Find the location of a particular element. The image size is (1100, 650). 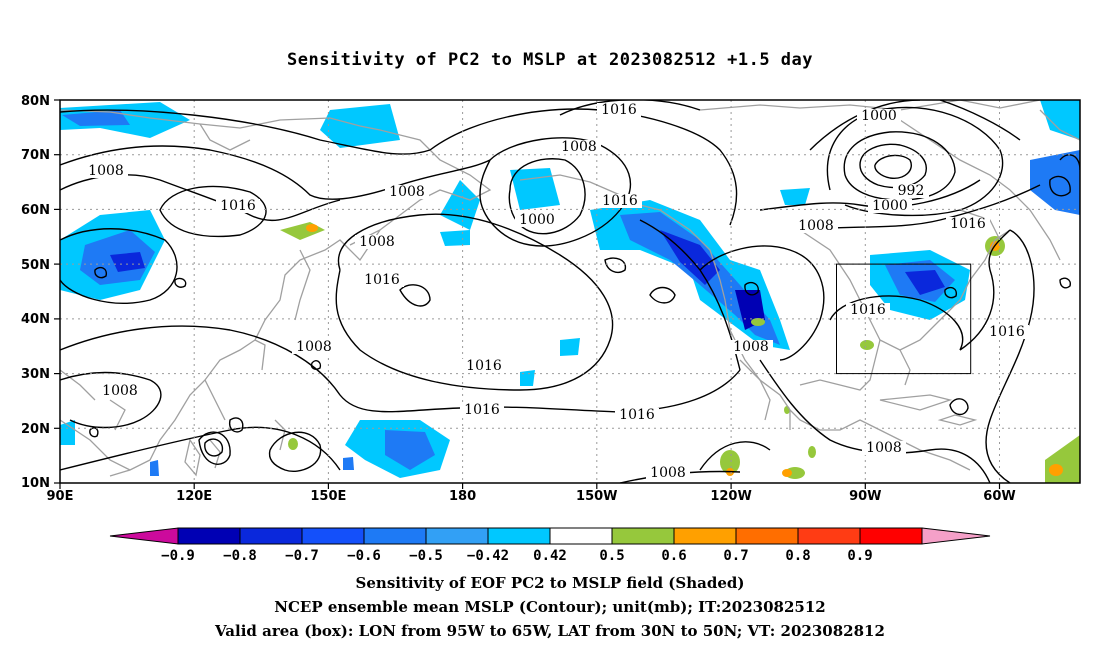

colorbar-label: 0.6 is located at coordinates (673, 556).